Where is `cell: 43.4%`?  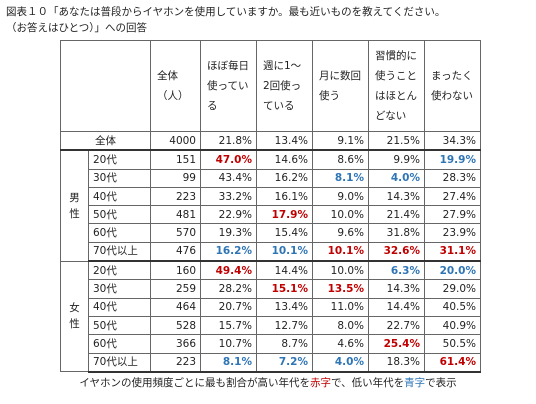
cell: 43.4% is located at coordinates (228, 178).